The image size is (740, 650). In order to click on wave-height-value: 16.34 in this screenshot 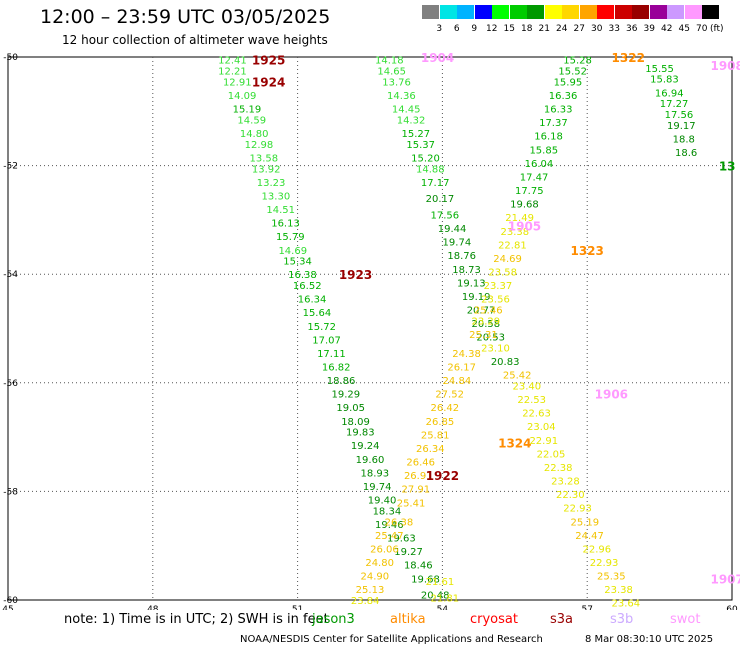, I will do `click(312, 300)`.